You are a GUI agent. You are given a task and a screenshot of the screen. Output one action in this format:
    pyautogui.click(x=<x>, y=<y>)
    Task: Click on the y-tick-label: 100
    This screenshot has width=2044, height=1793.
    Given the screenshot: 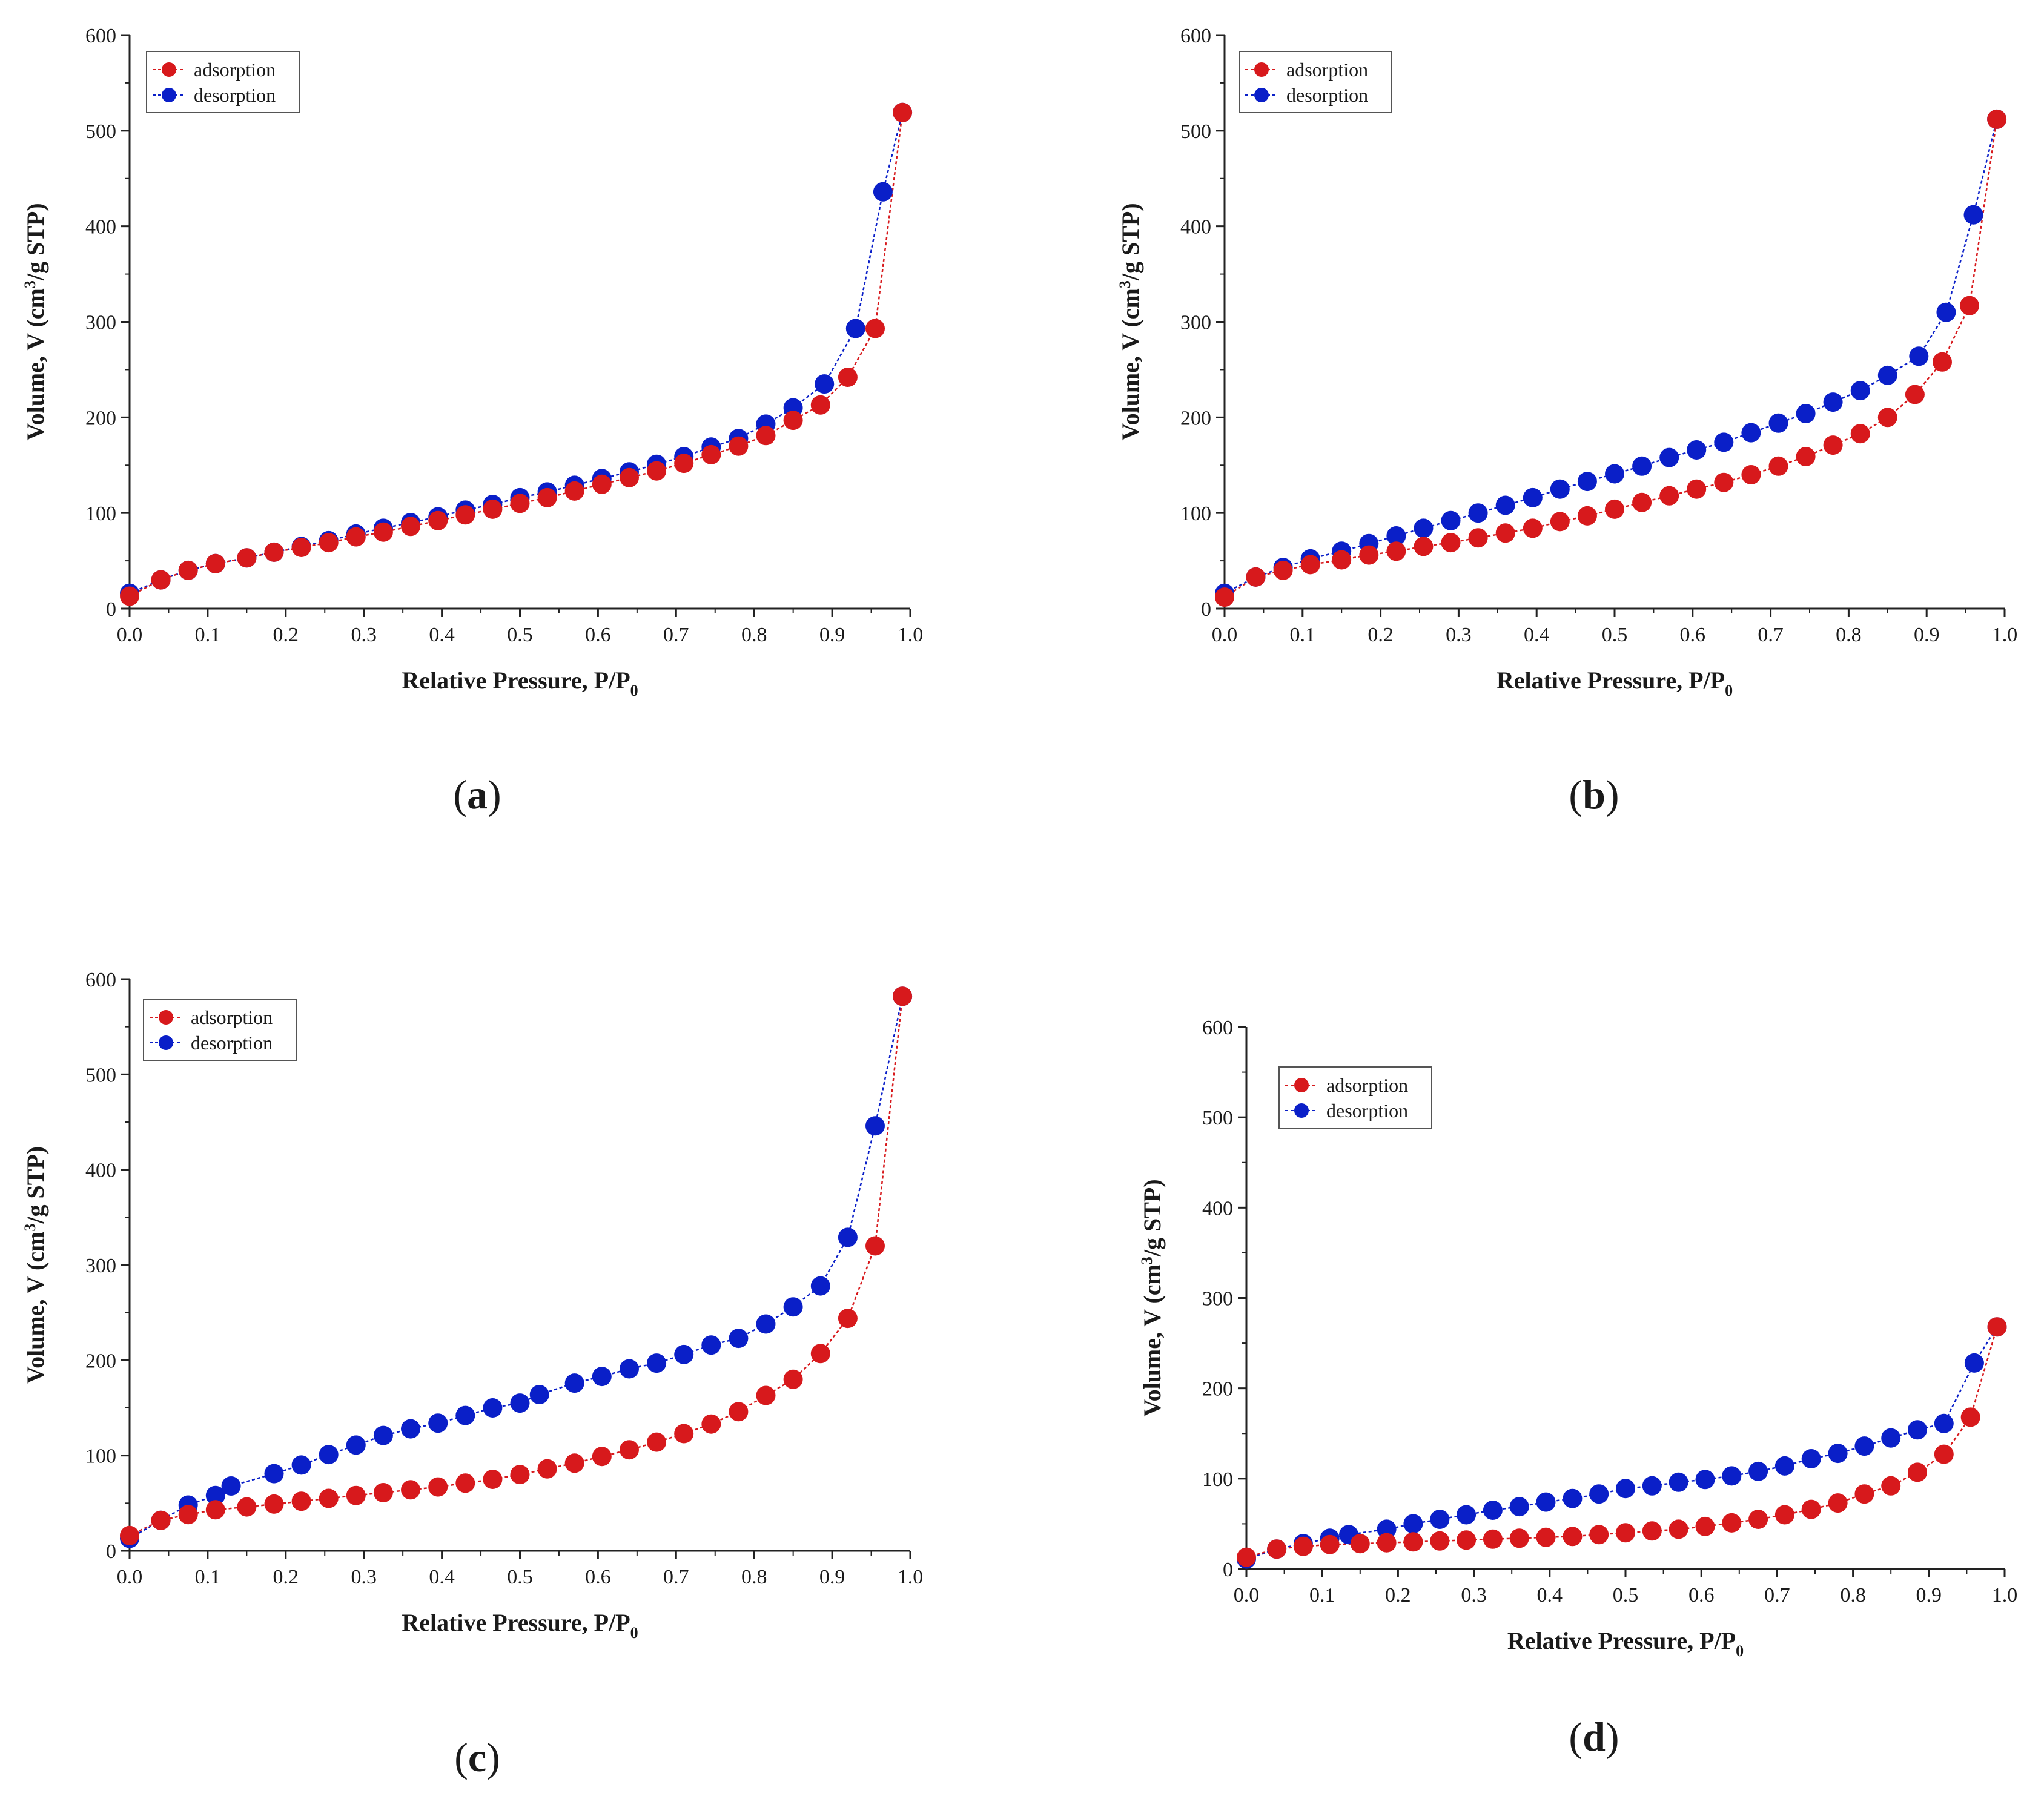 What is the action you would take?
    pyautogui.click(x=1217, y=1479)
    